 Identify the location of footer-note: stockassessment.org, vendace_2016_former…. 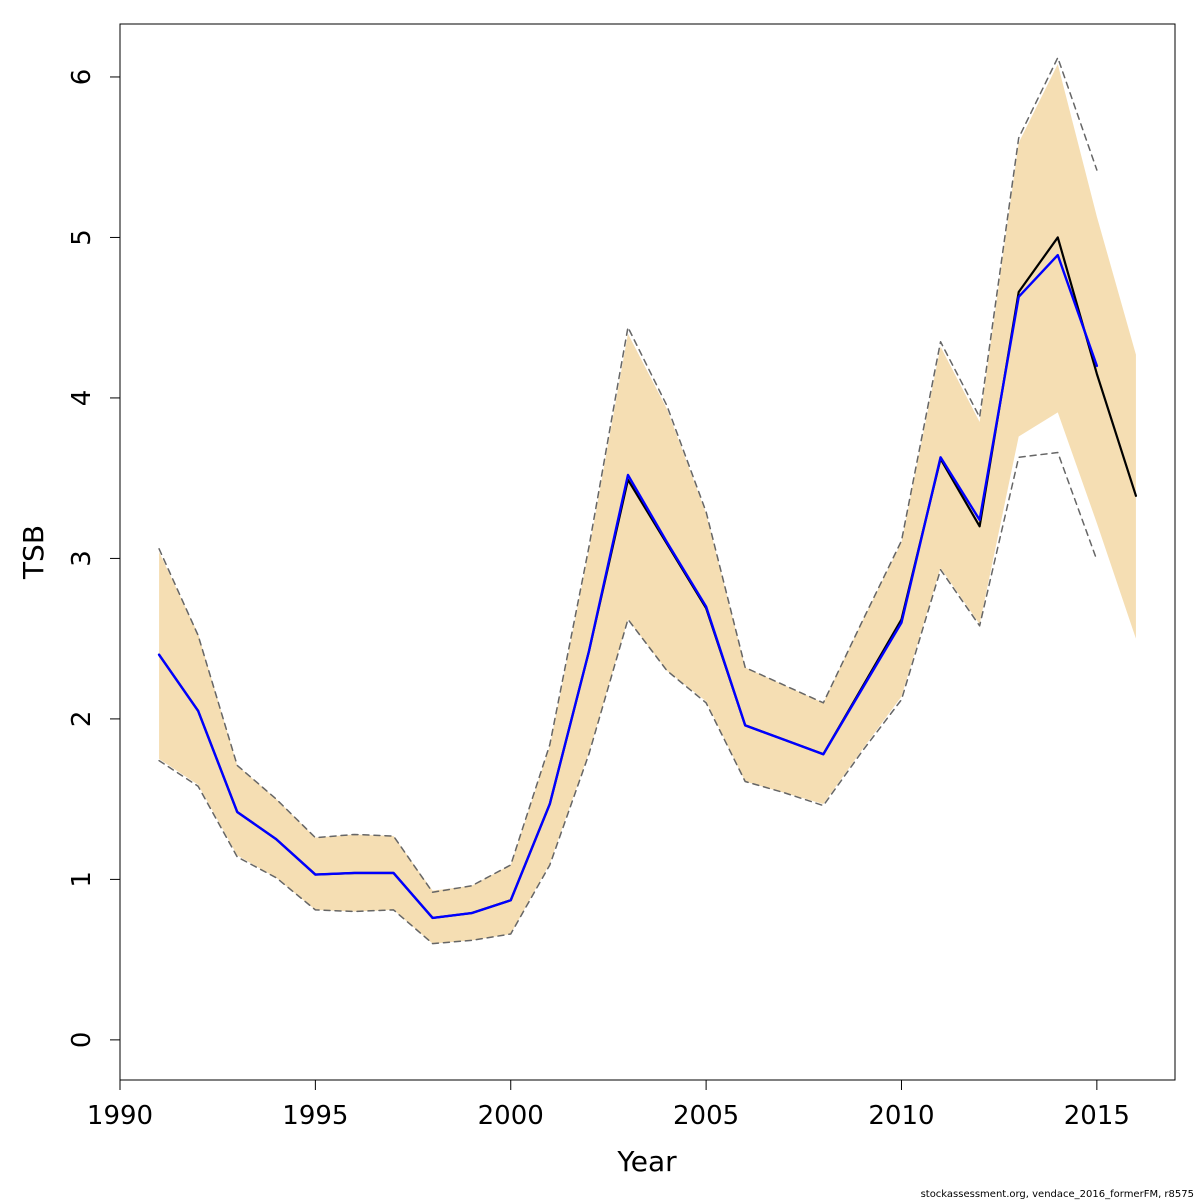
(1057, 1194).